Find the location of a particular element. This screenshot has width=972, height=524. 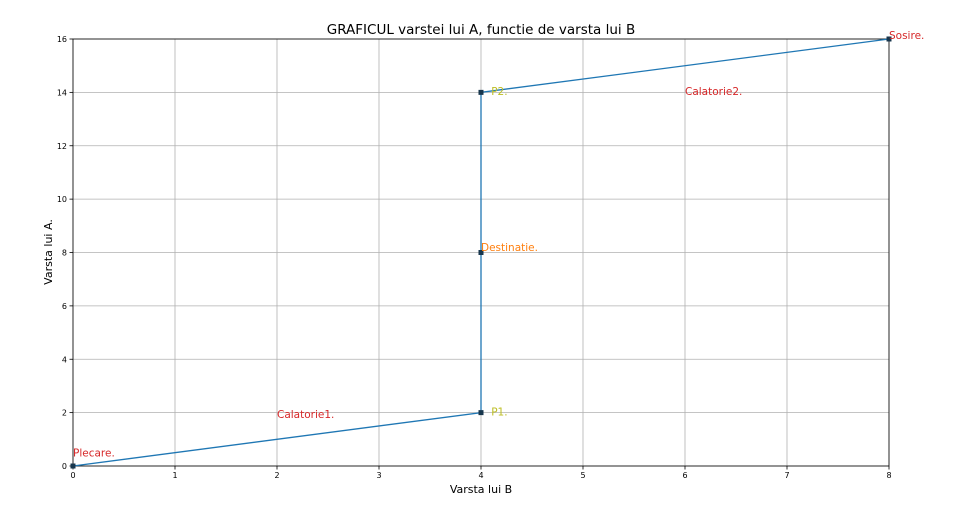

x-tick-label: 5 is located at coordinates (582, 475).